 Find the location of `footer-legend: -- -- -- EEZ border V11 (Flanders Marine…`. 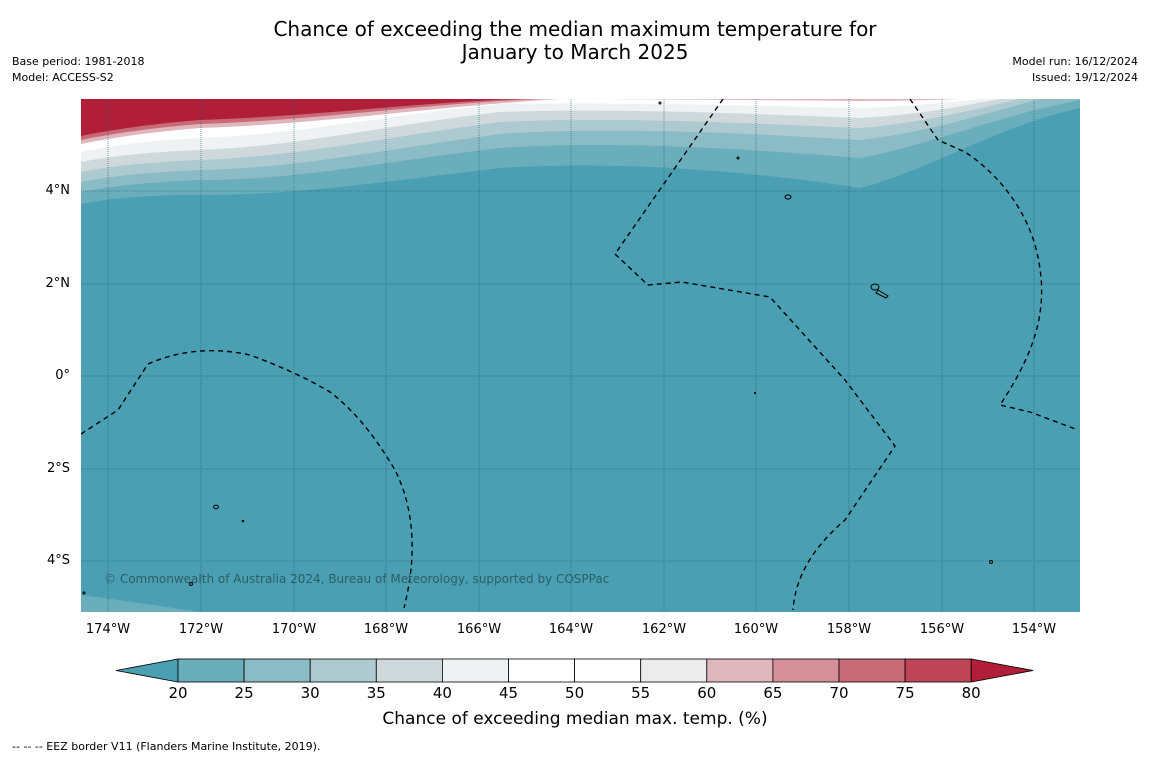

footer-legend: -- -- -- EEZ border V11 (Flanders Marine… is located at coordinates (166, 746).